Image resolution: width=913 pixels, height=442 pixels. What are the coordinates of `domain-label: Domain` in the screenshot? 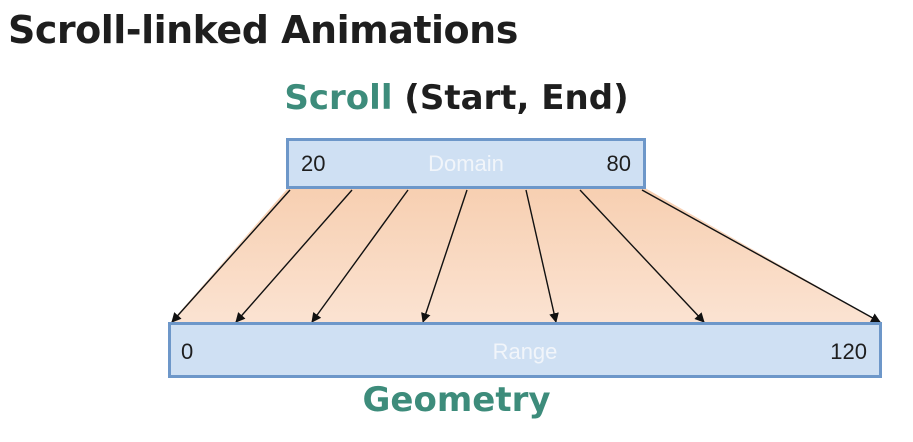 It's located at (466, 163).